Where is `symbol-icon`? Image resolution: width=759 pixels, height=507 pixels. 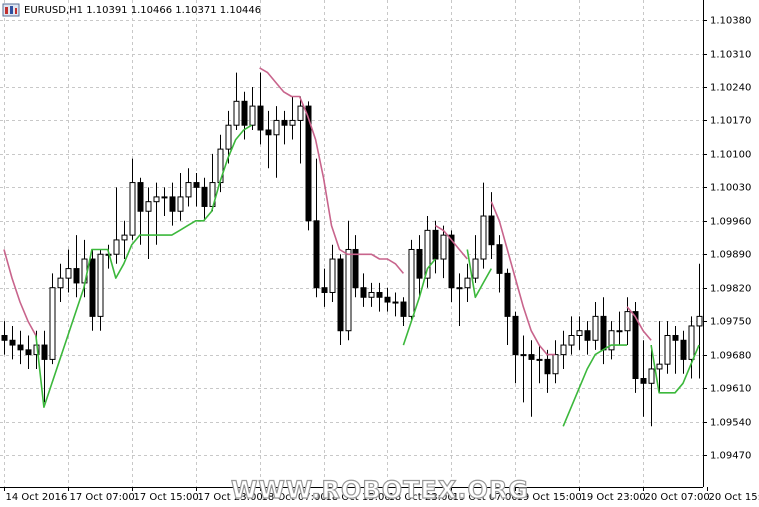 symbol-icon is located at coordinates (11, 10).